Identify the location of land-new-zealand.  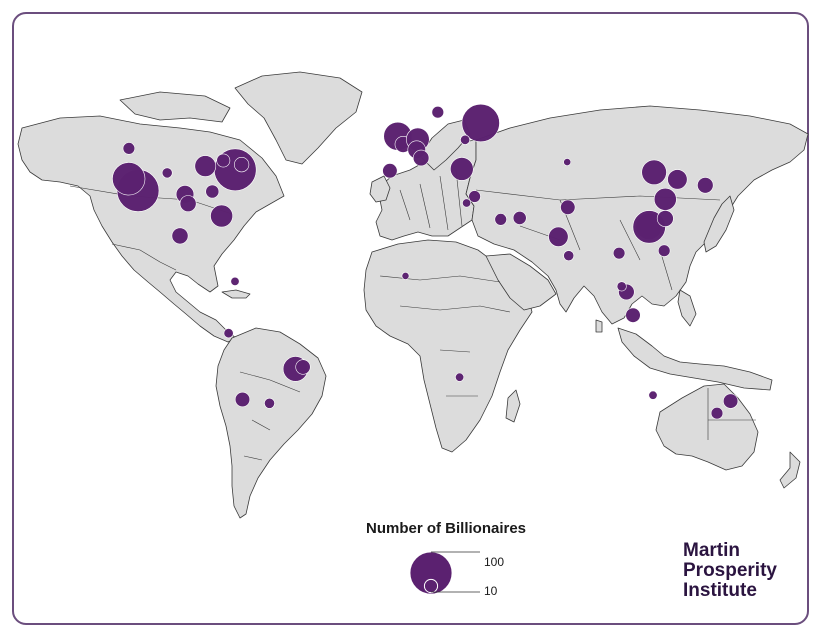
(790, 470).